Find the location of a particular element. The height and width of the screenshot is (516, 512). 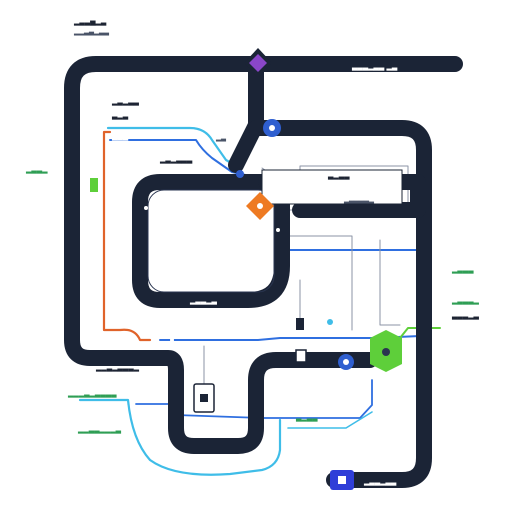

label-right-green-1: ▂▃▃▃ is located at coordinates (462, 270).